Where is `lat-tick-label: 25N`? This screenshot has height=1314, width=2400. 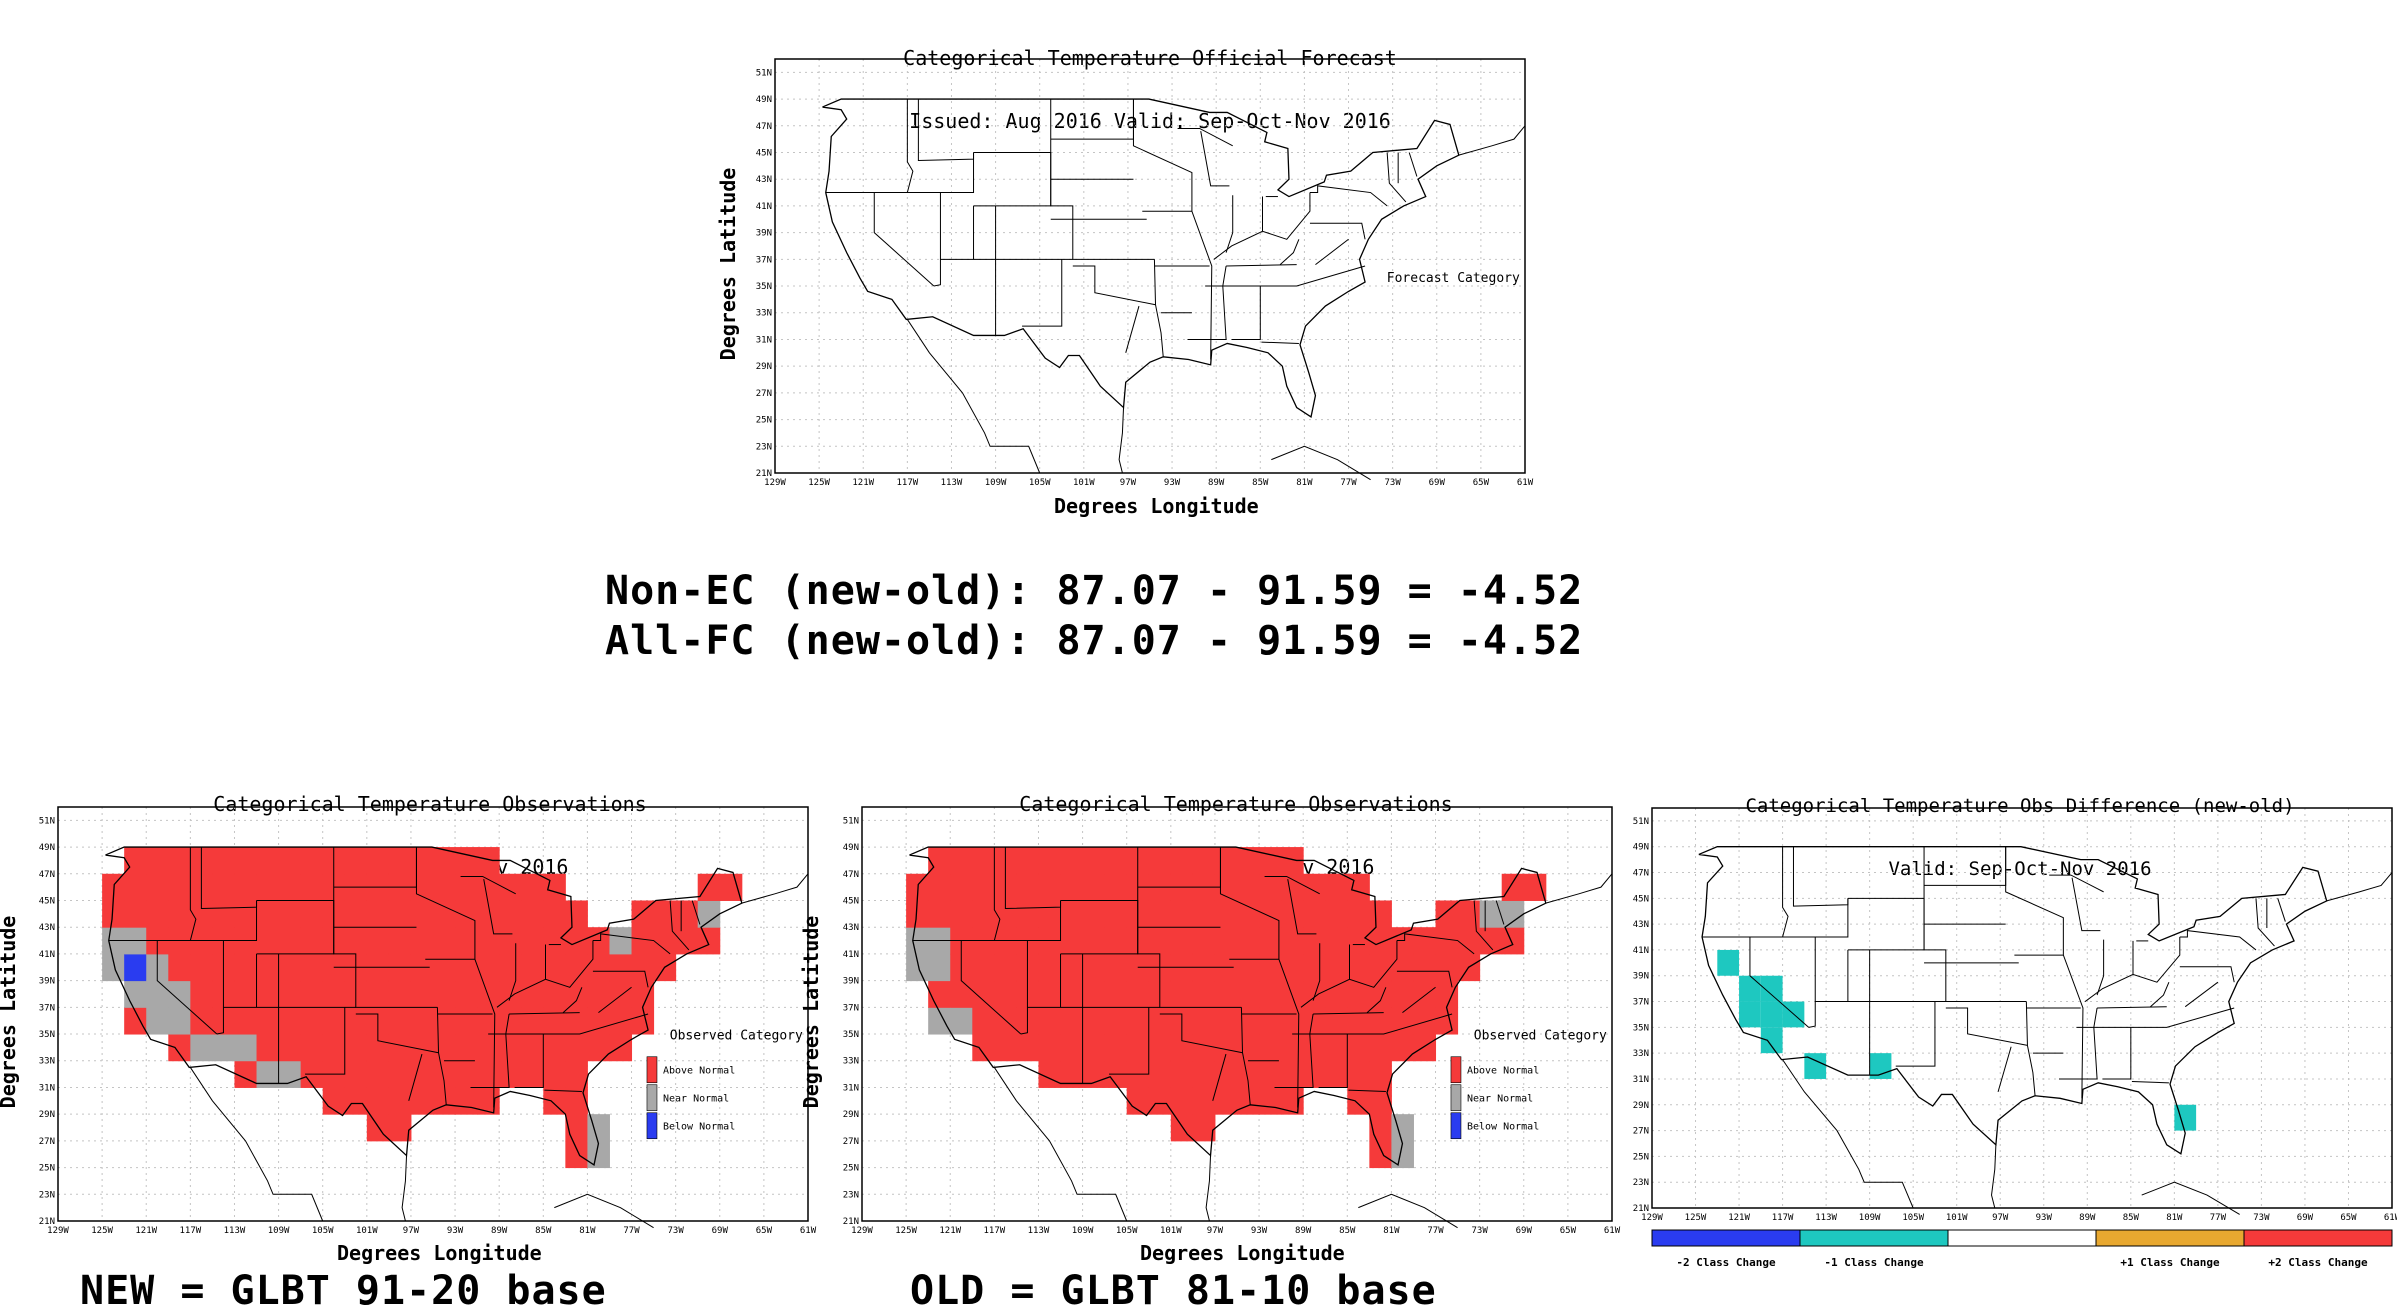 lat-tick-label: 25N is located at coordinates (851, 1169).